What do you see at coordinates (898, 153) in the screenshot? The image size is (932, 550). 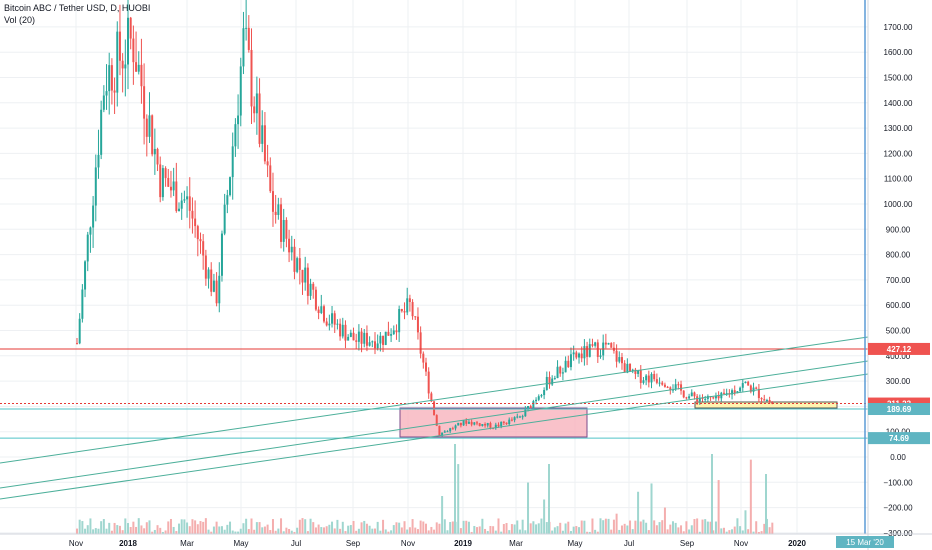 I see `y-tick-label: 1200.00` at bounding box center [898, 153].